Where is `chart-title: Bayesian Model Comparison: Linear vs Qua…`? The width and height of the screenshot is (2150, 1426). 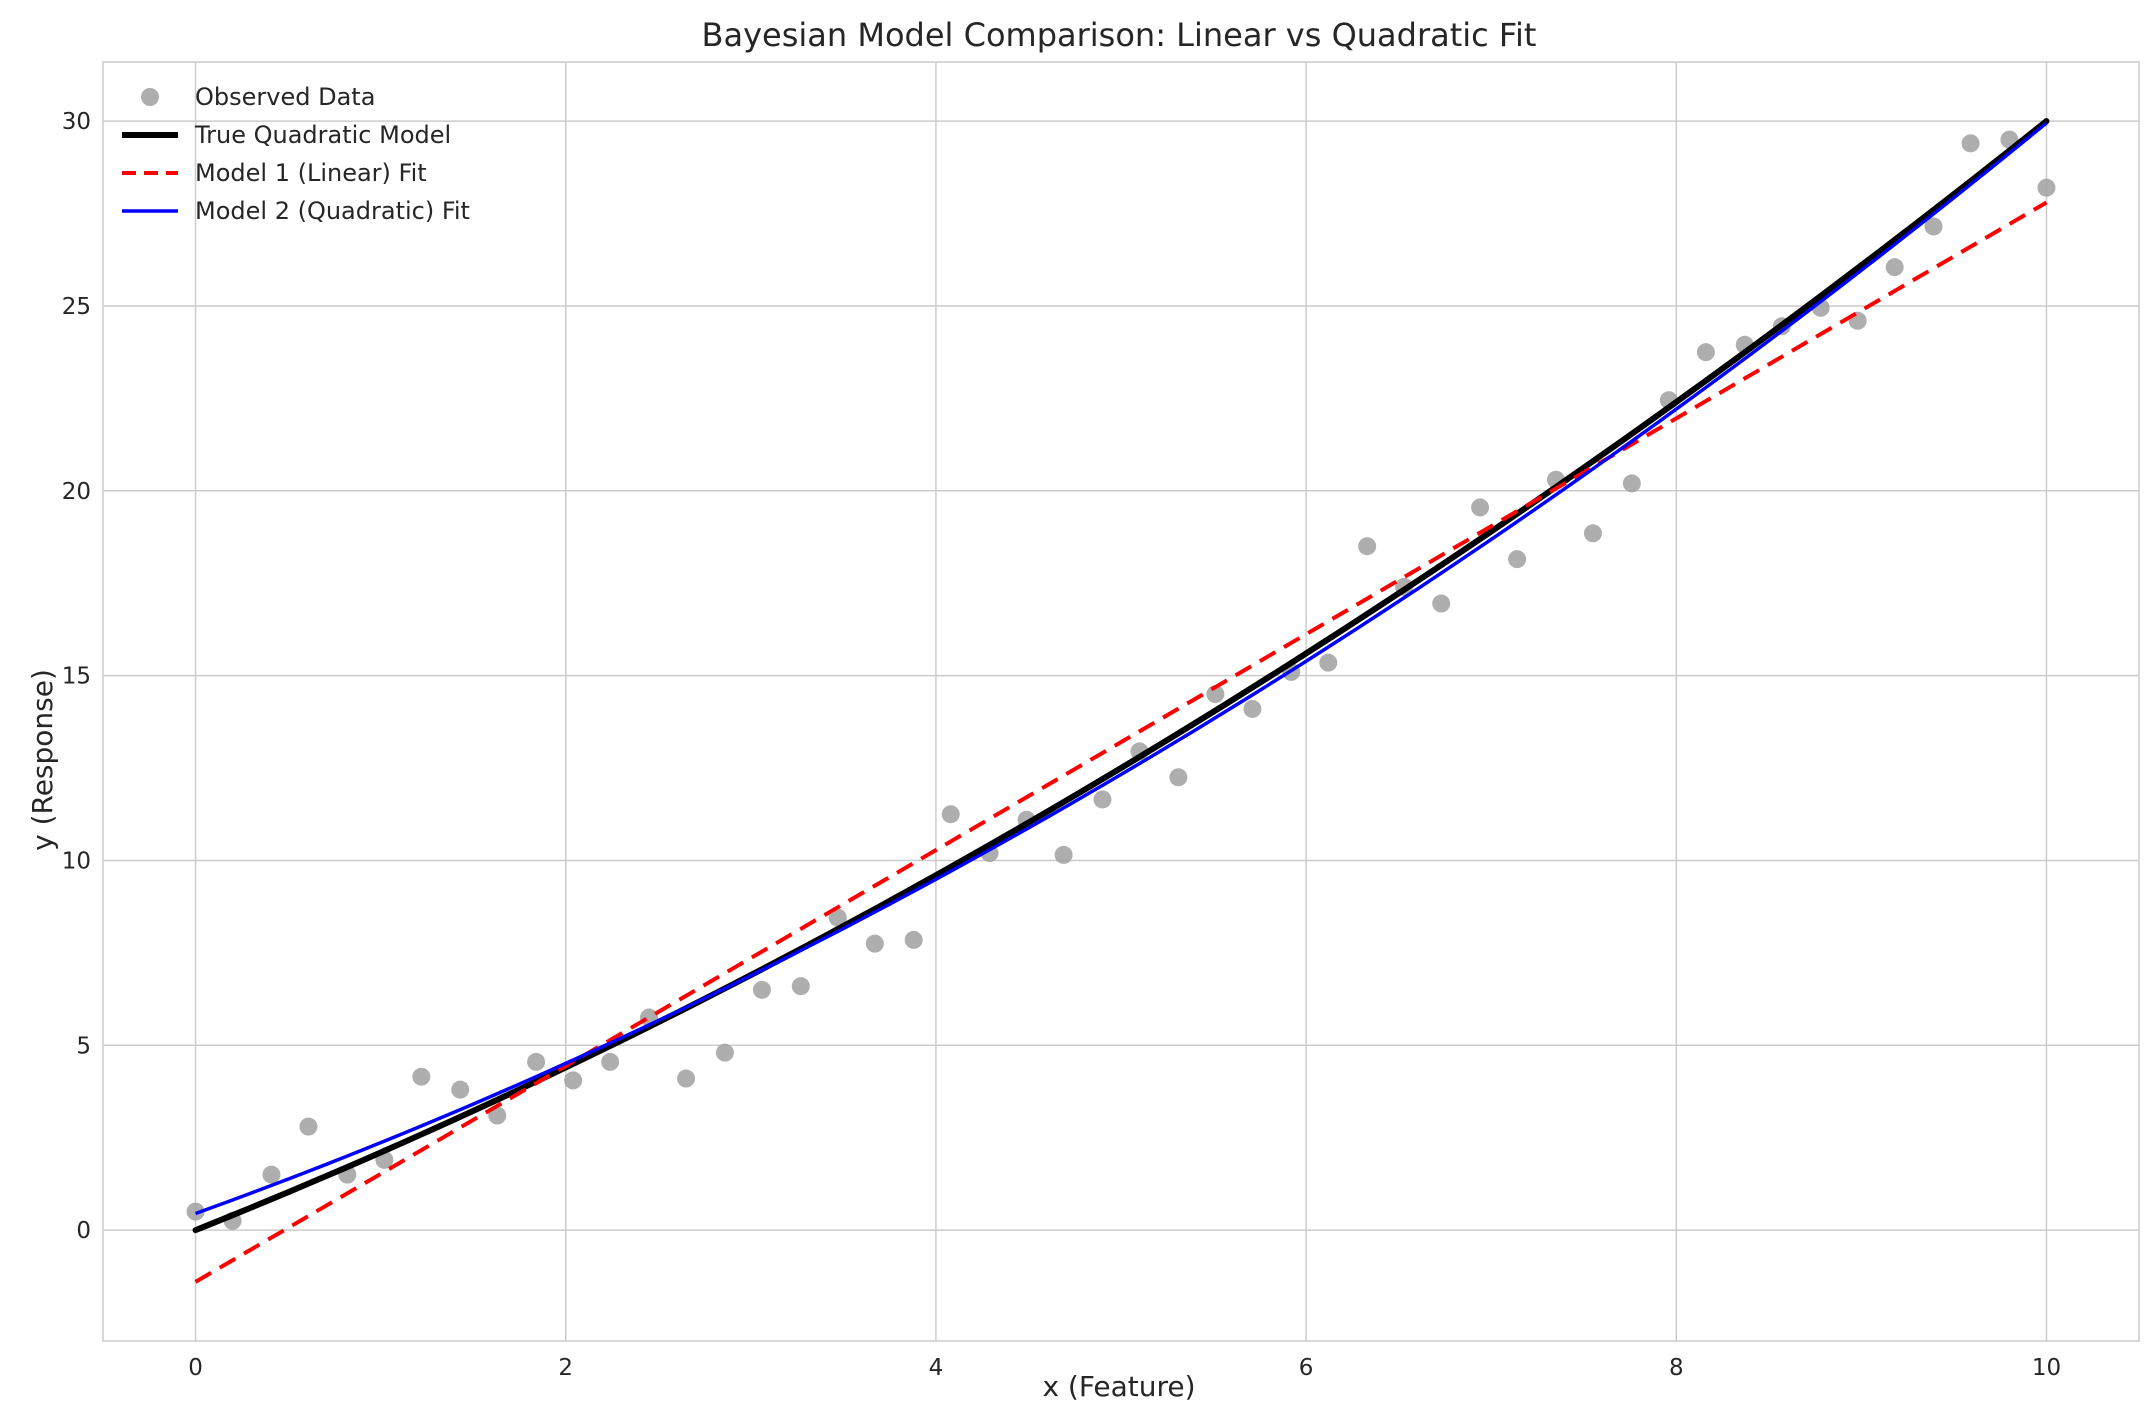
chart-title: Bayesian Model Comparison: Linear vs Qua… is located at coordinates (1119, 35).